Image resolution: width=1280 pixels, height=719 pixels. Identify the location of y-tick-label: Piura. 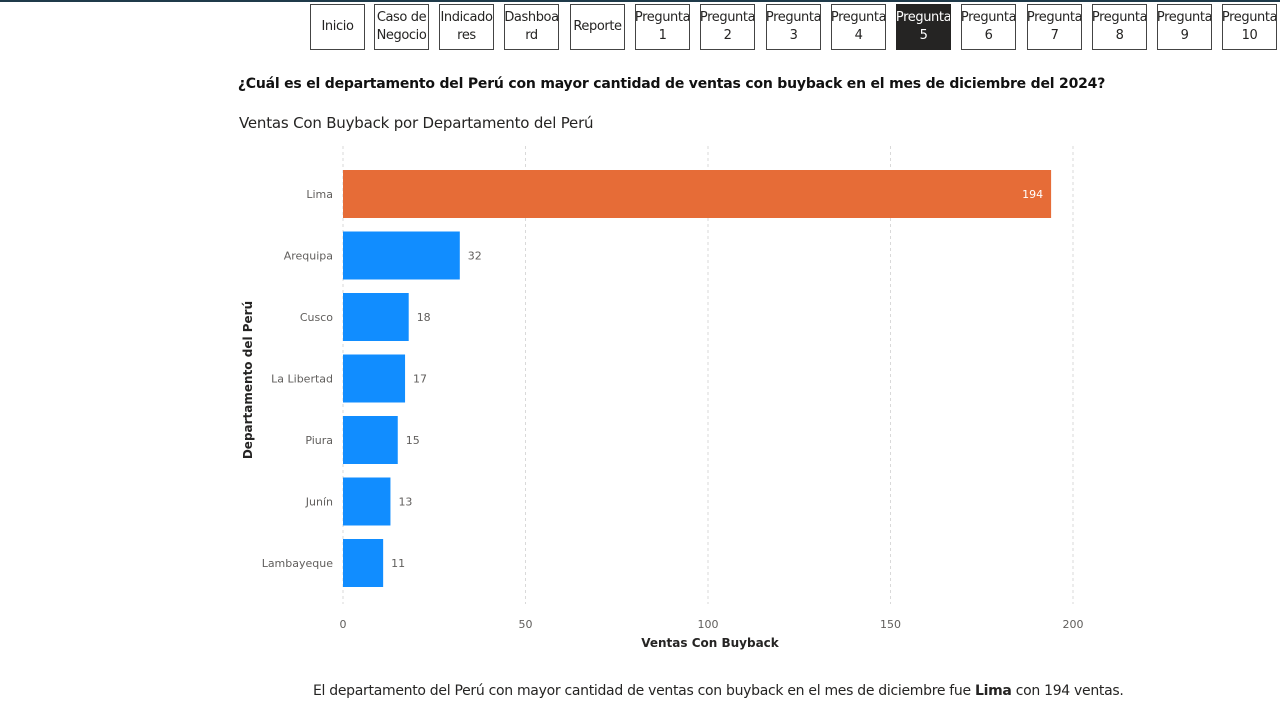
(319, 440).